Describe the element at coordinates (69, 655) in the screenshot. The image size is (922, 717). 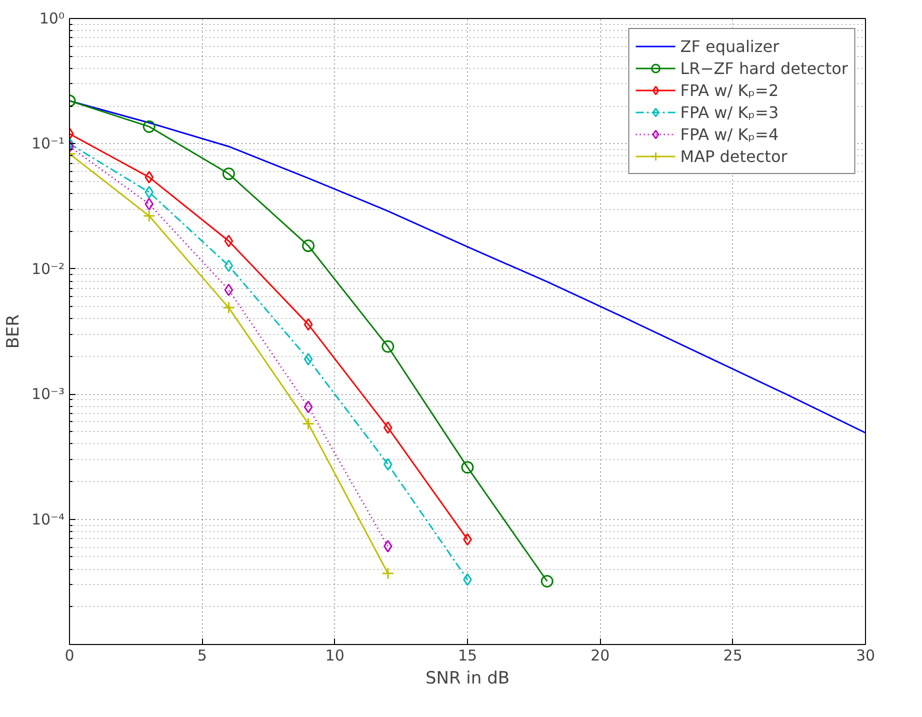
I see `x-tick-label: 0` at that location.